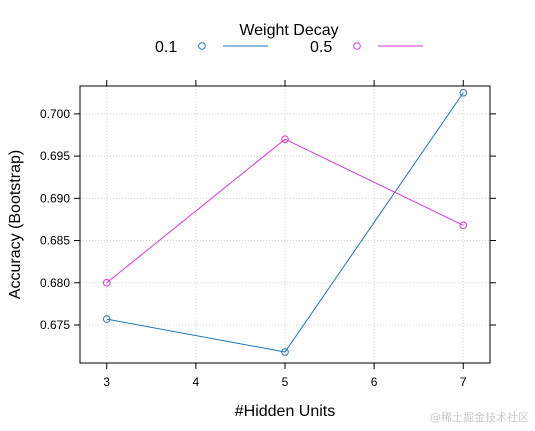  I want to click on y-tick-label: 0.695, so click(55, 156).